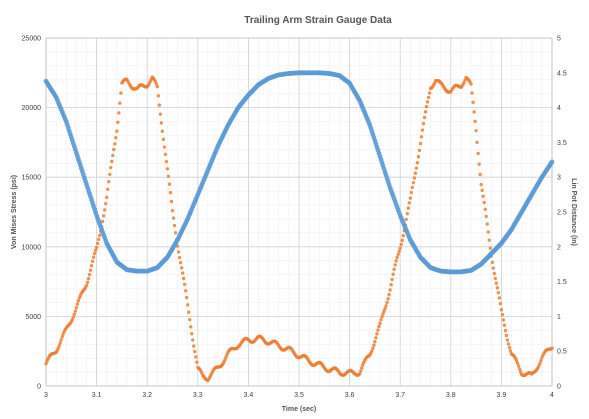 The height and width of the screenshot is (419, 589). I want to click on x-tick-label: 3.4, so click(249, 395).